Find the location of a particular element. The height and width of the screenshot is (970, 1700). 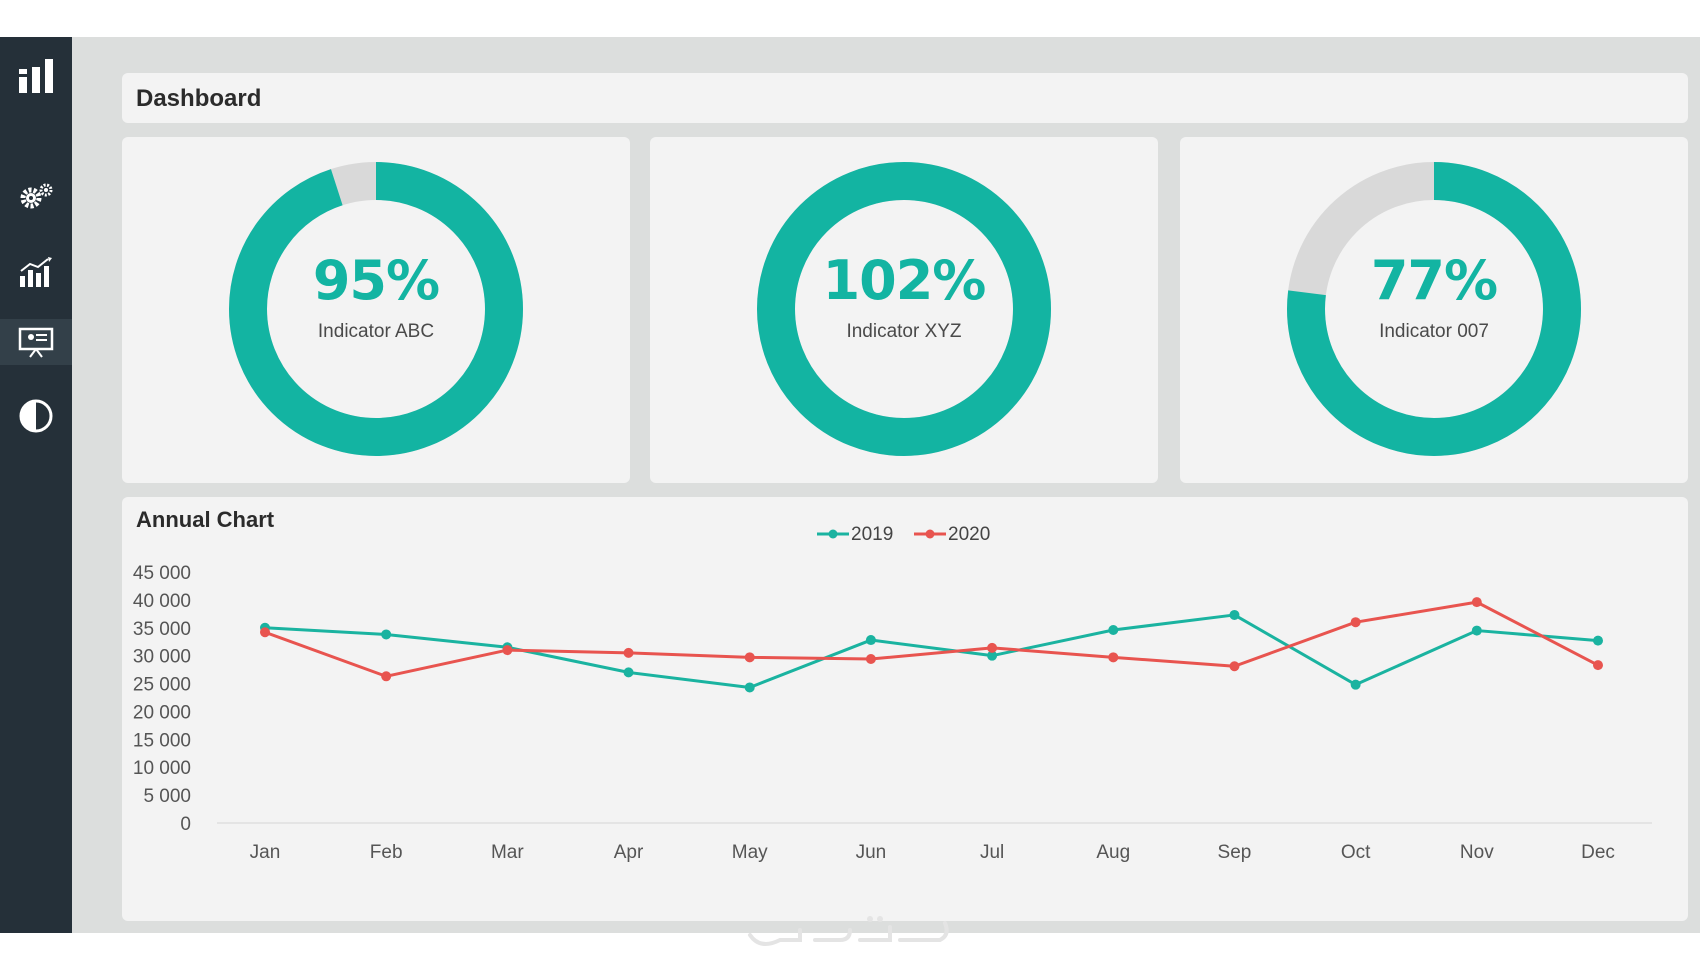

x-tick-label: Nov is located at coordinates (1477, 852).